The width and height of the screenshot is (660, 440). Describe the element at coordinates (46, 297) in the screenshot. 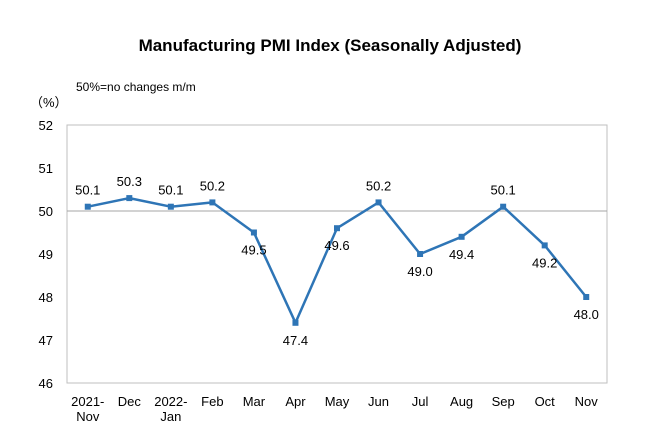

I see `y-tick-label: 48` at that location.